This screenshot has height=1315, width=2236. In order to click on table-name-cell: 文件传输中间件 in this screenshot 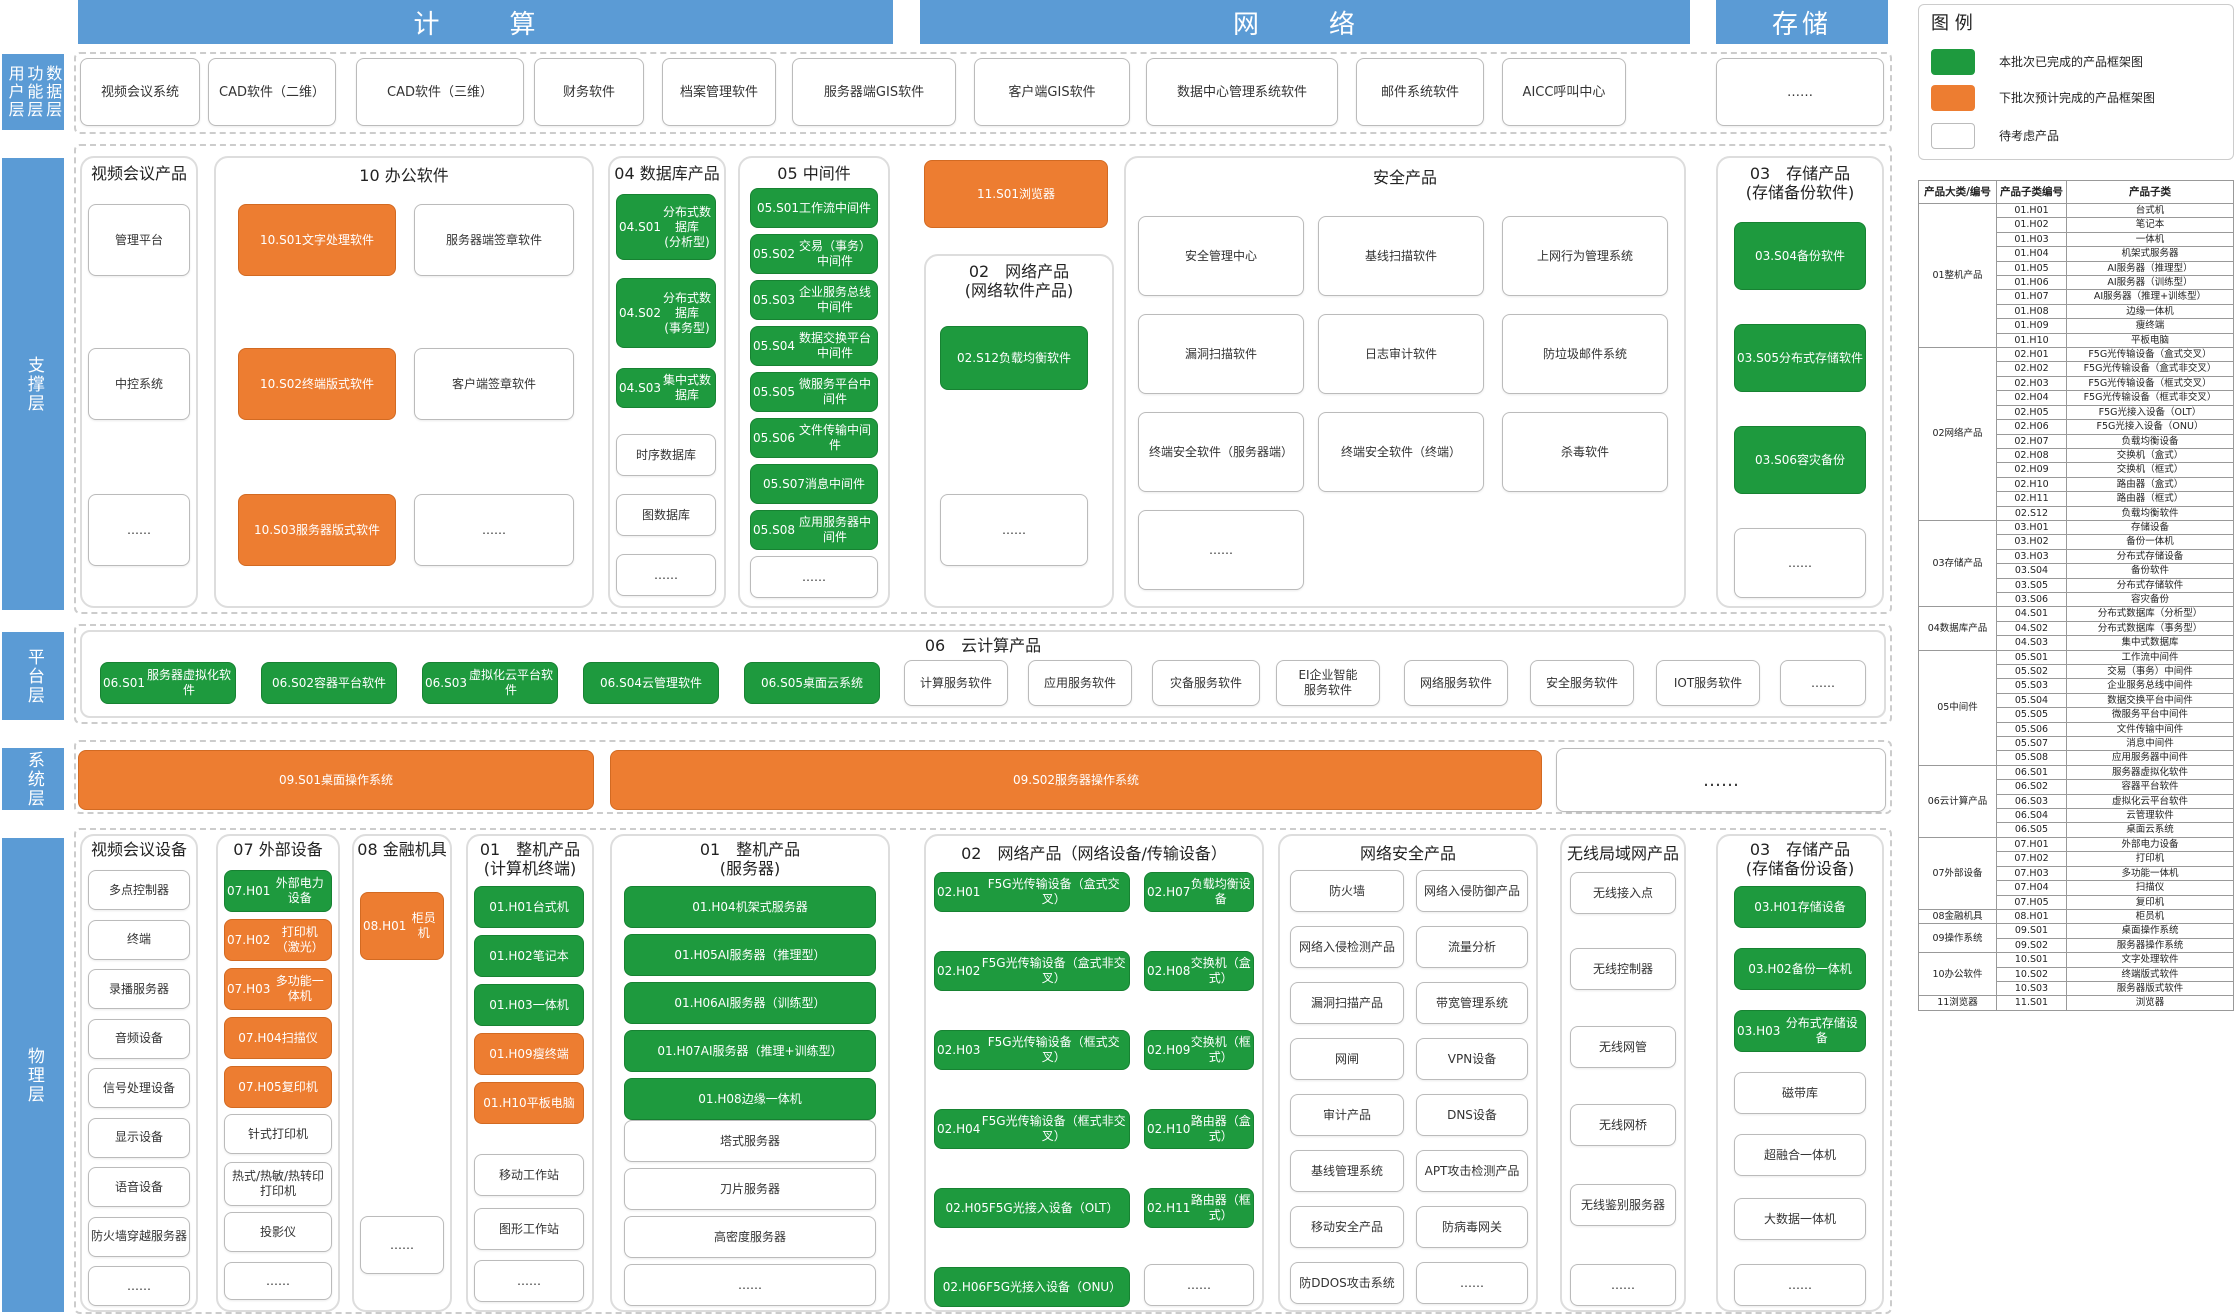, I will do `click(2150, 729)`.